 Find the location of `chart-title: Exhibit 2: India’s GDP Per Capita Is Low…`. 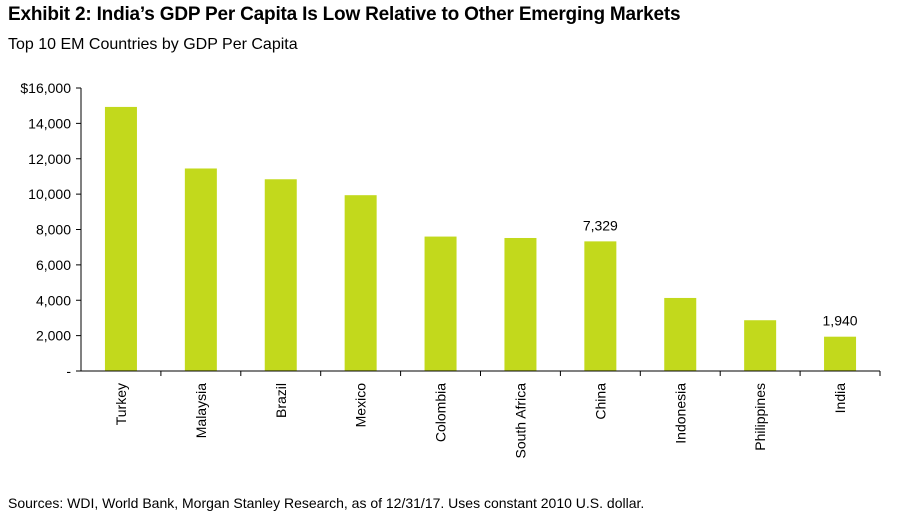

chart-title: Exhibit 2: India’s GDP Per Capita Is Low… is located at coordinates (344, 14).